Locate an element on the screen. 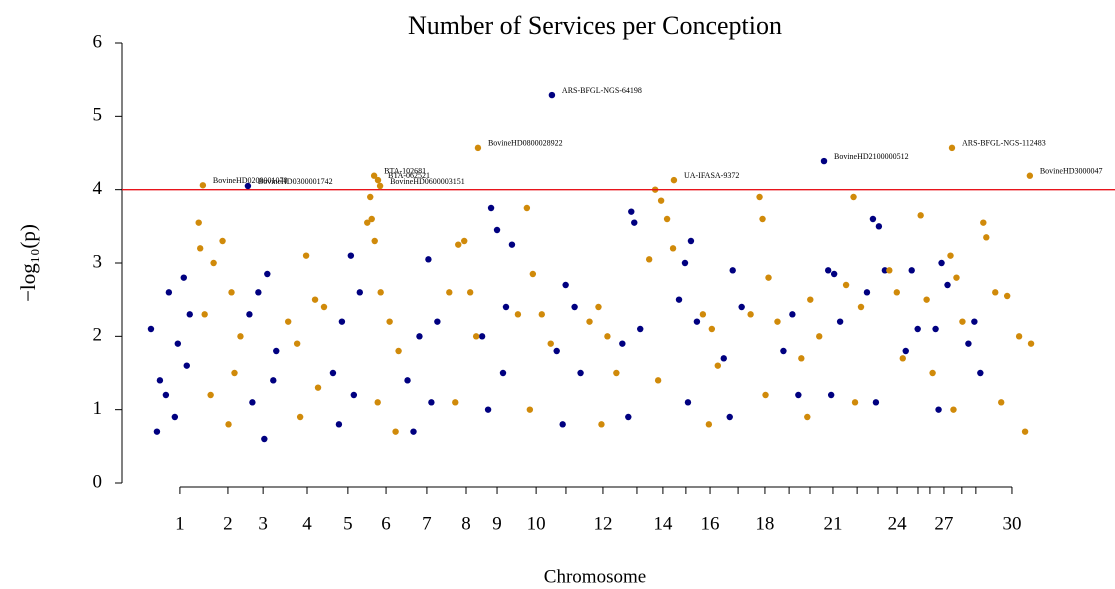 This screenshot has width=1115, height=589. x-tick-label: 14 is located at coordinates (663, 523).